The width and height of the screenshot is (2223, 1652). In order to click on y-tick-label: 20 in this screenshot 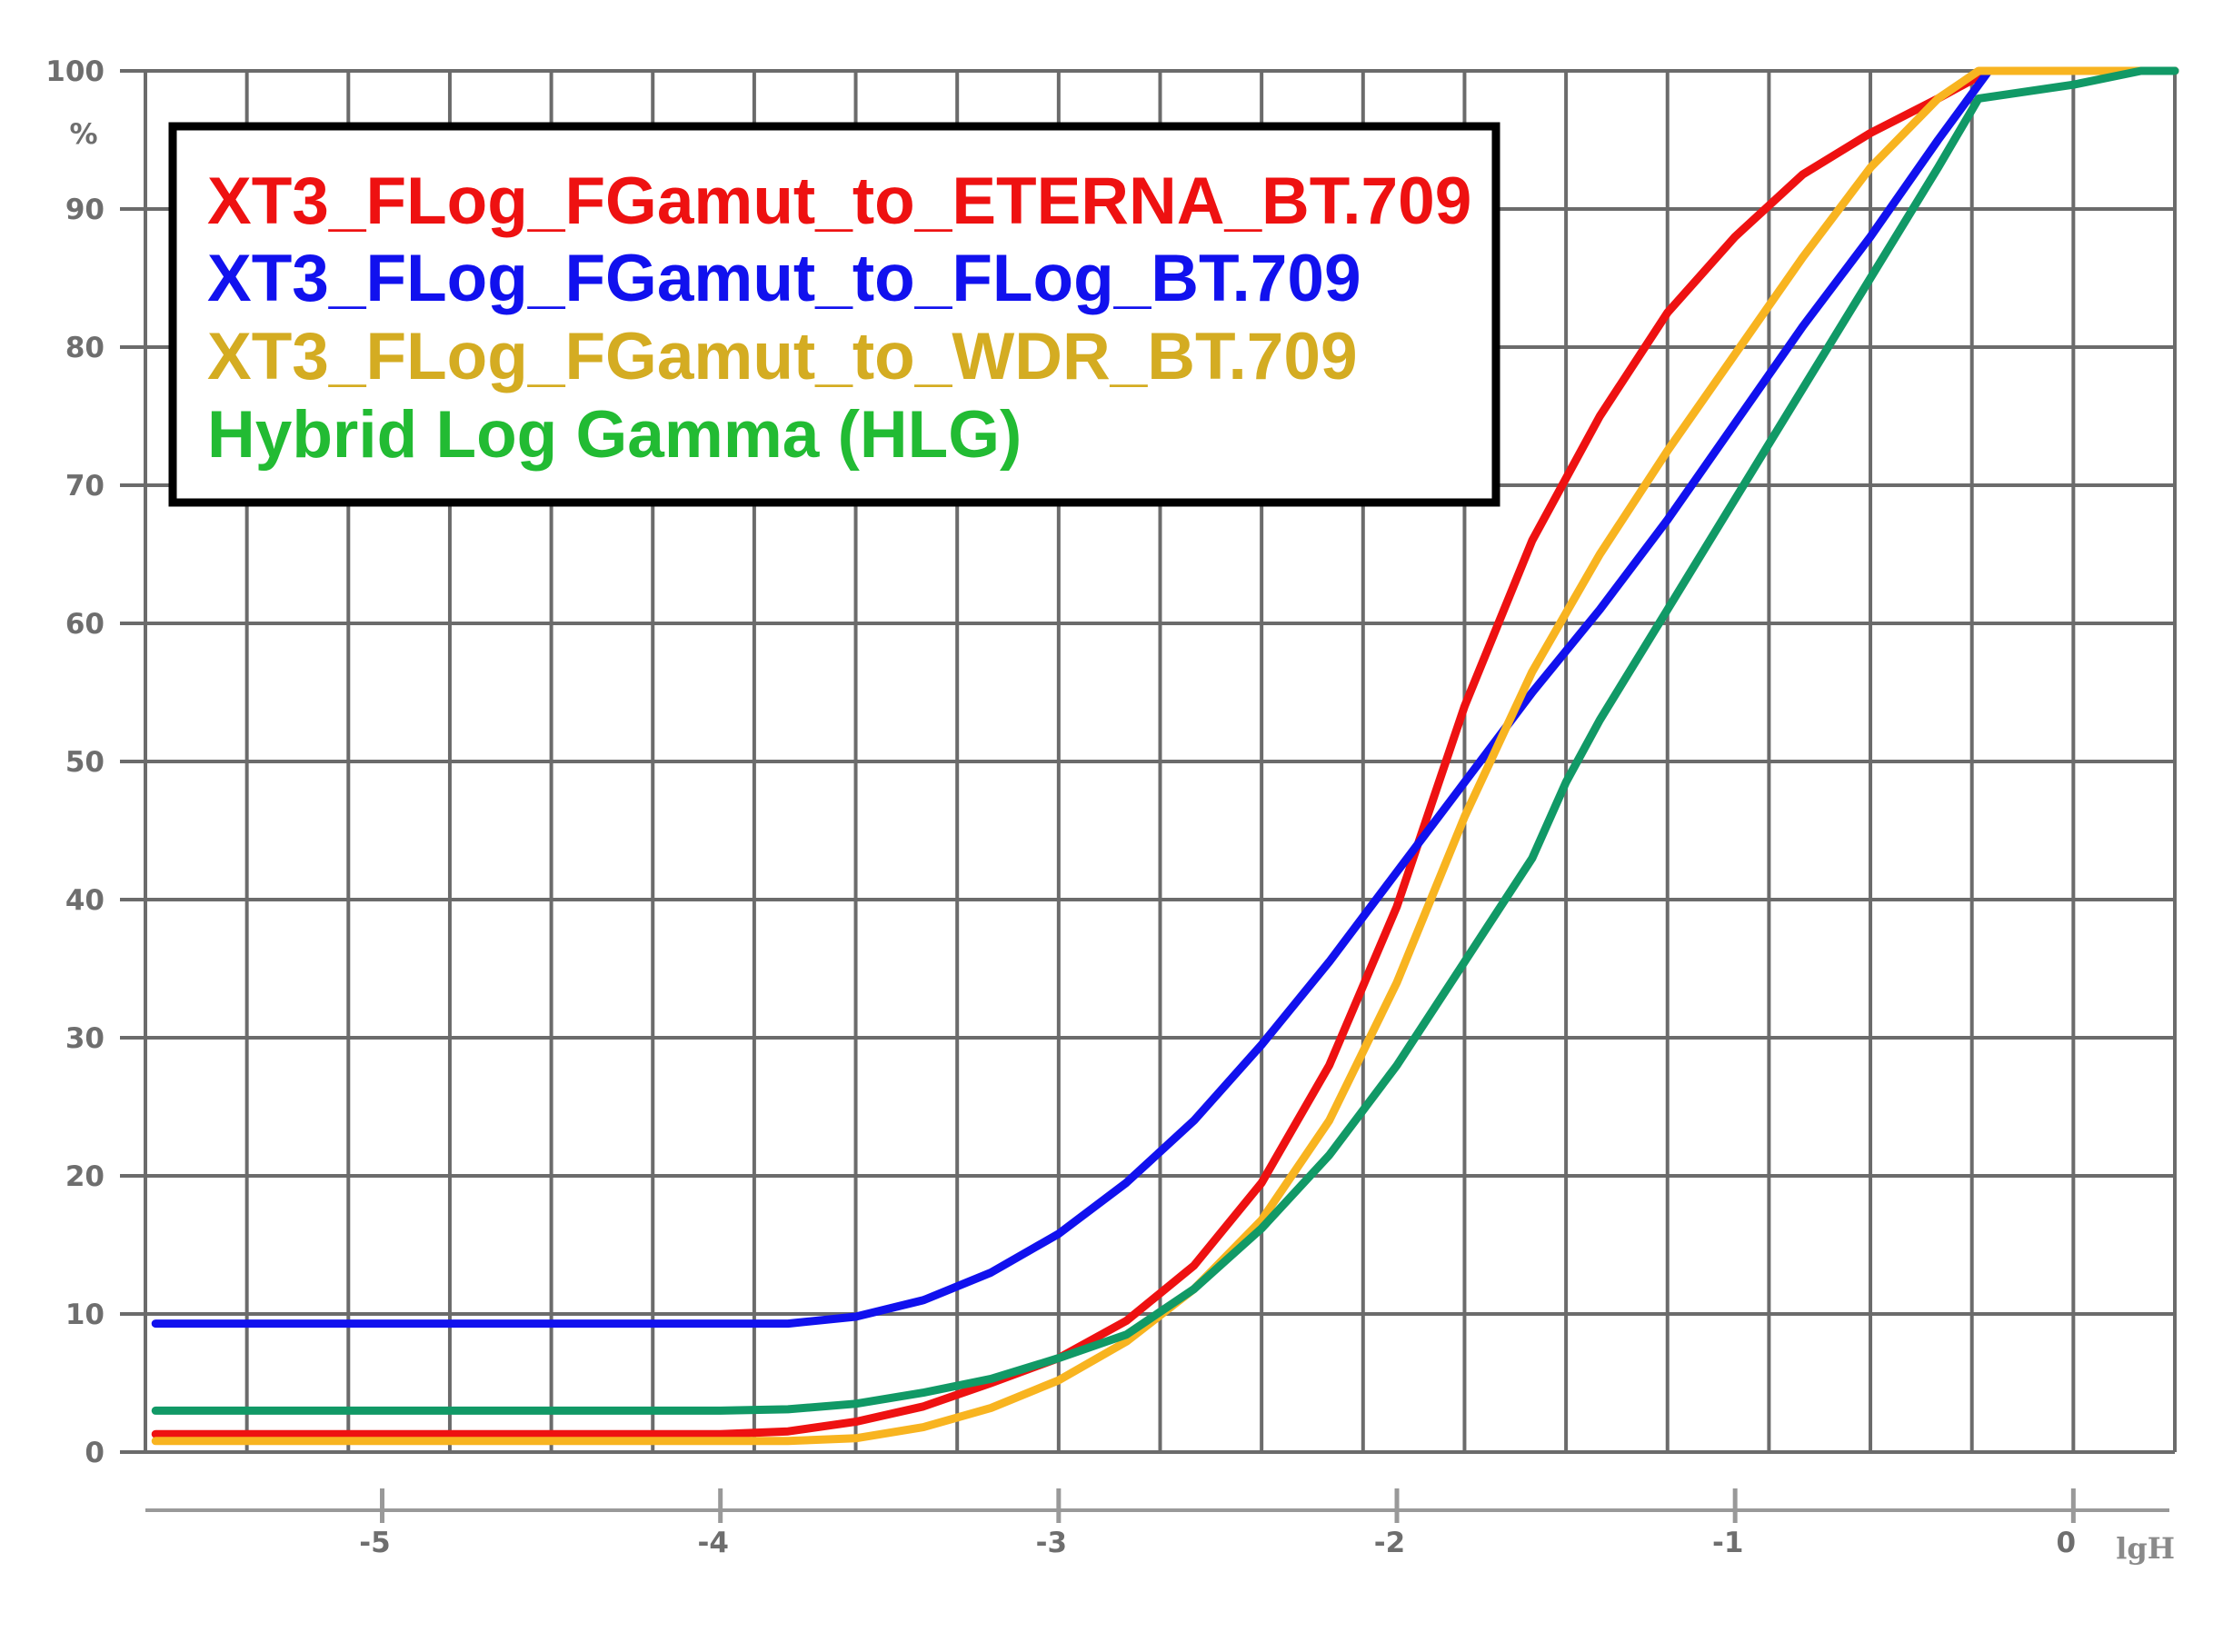, I will do `click(85, 1176)`.